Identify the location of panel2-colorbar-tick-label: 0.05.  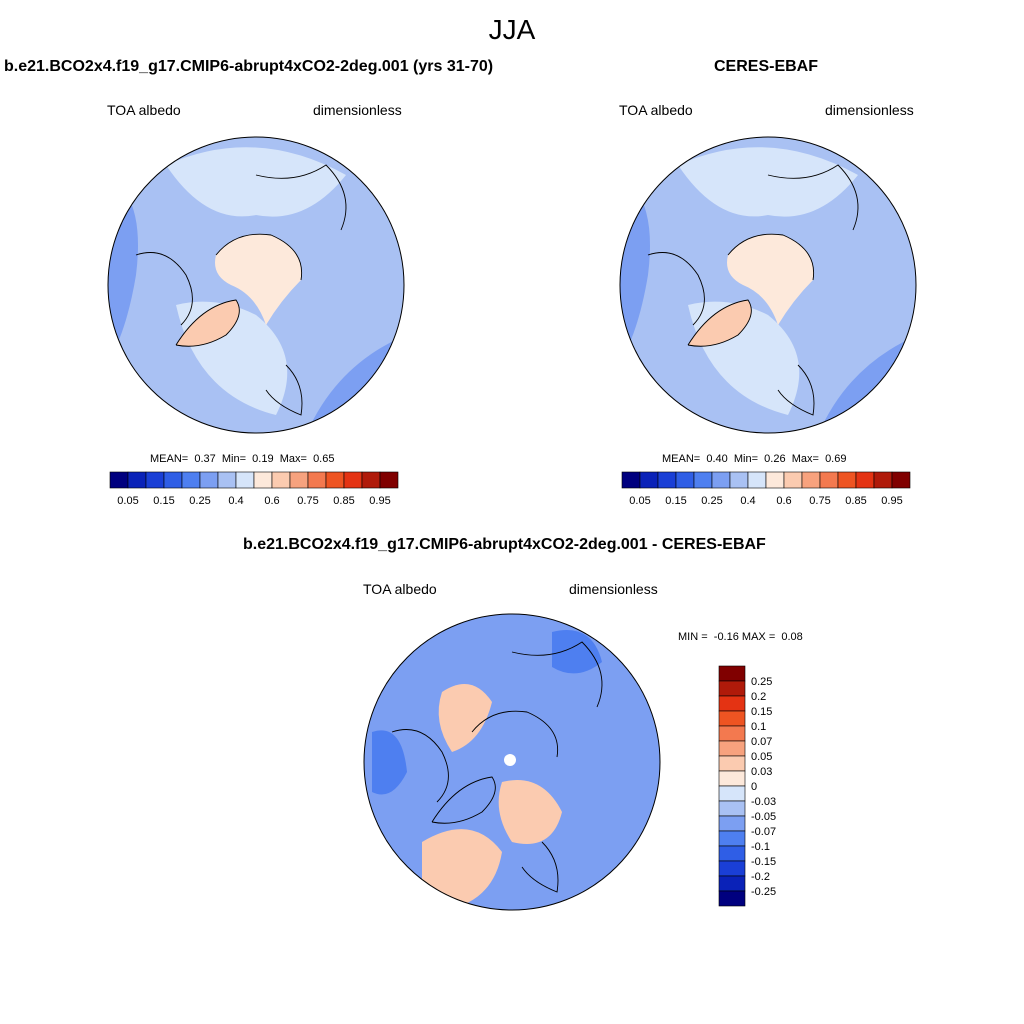
(639, 501).